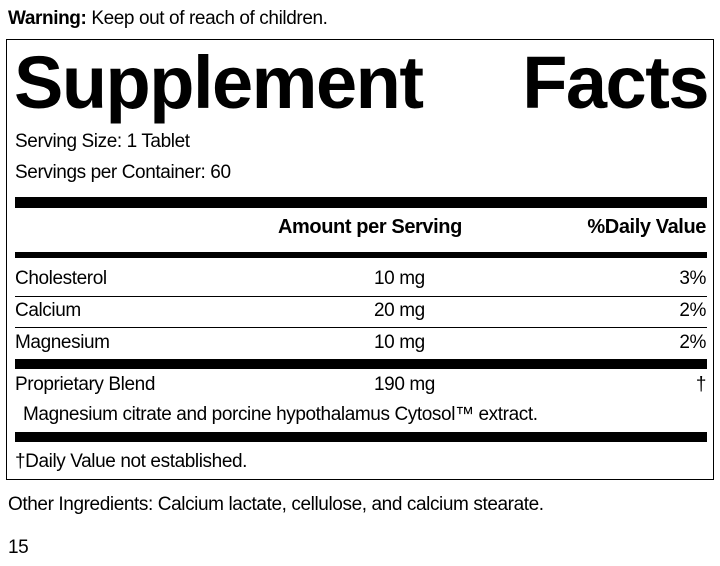  I want to click on warning-text: Keep out of reach of children., so click(209, 18).